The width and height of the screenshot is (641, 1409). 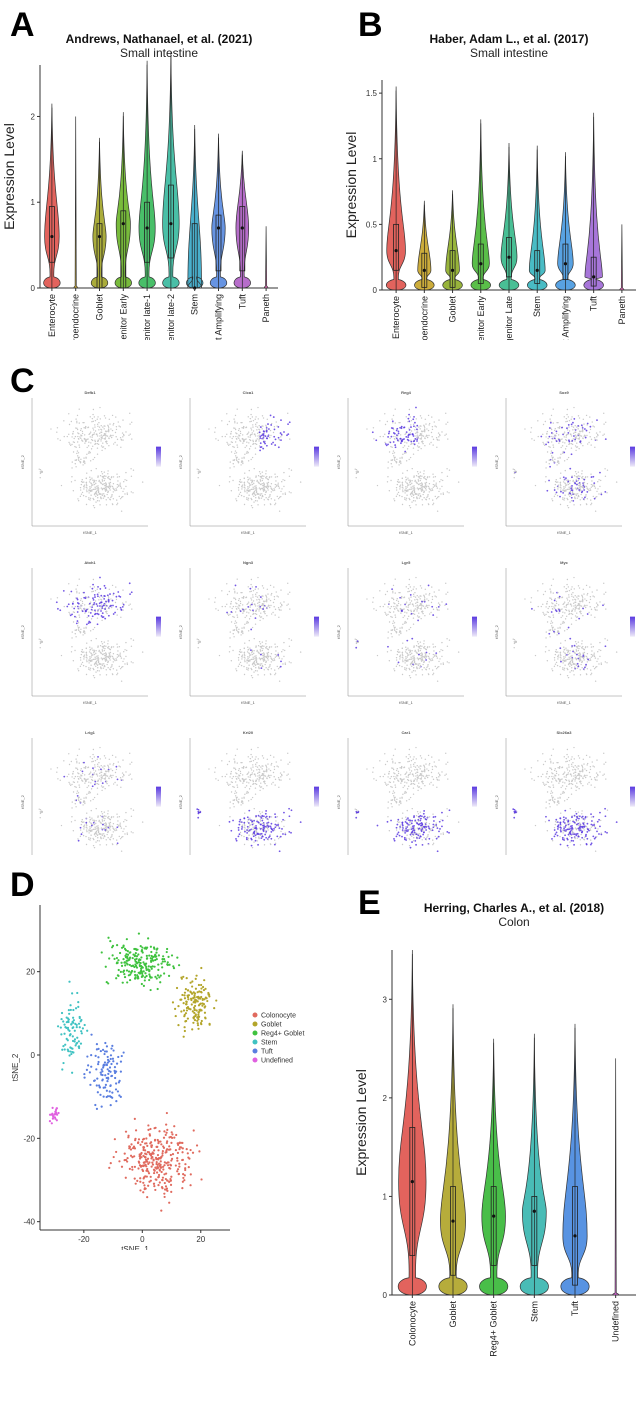 What do you see at coordinates (248, 392) in the screenshot?
I see `gene-title: Clca1` at bounding box center [248, 392].